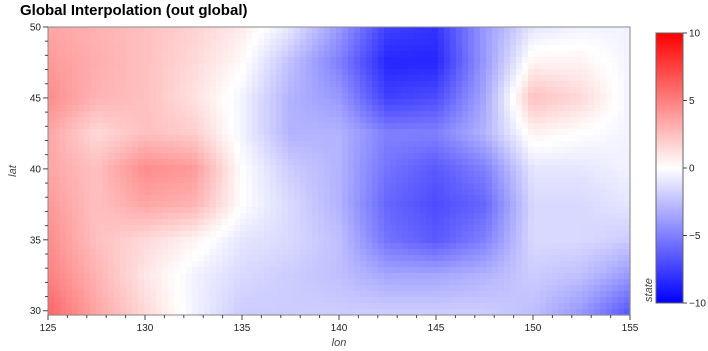 Image resolution: width=708 pixels, height=351 pixels. What do you see at coordinates (695, 236) in the screenshot?
I see `colorbar-tick-label: −5` at bounding box center [695, 236].